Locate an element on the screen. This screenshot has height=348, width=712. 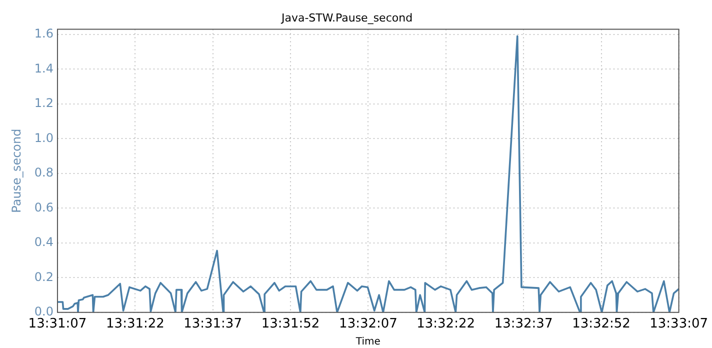
y-tick-label: 1.2 is located at coordinates (44, 103).